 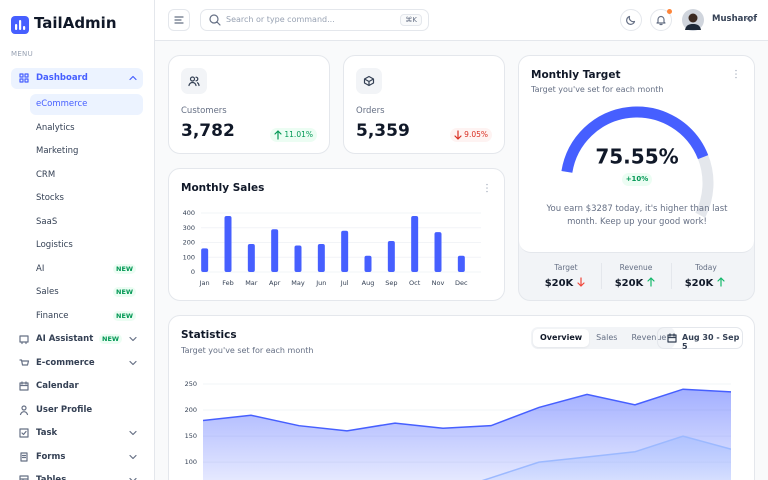 I want to click on statistics-chart: 100 150 200 250, so click(x=458, y=430).